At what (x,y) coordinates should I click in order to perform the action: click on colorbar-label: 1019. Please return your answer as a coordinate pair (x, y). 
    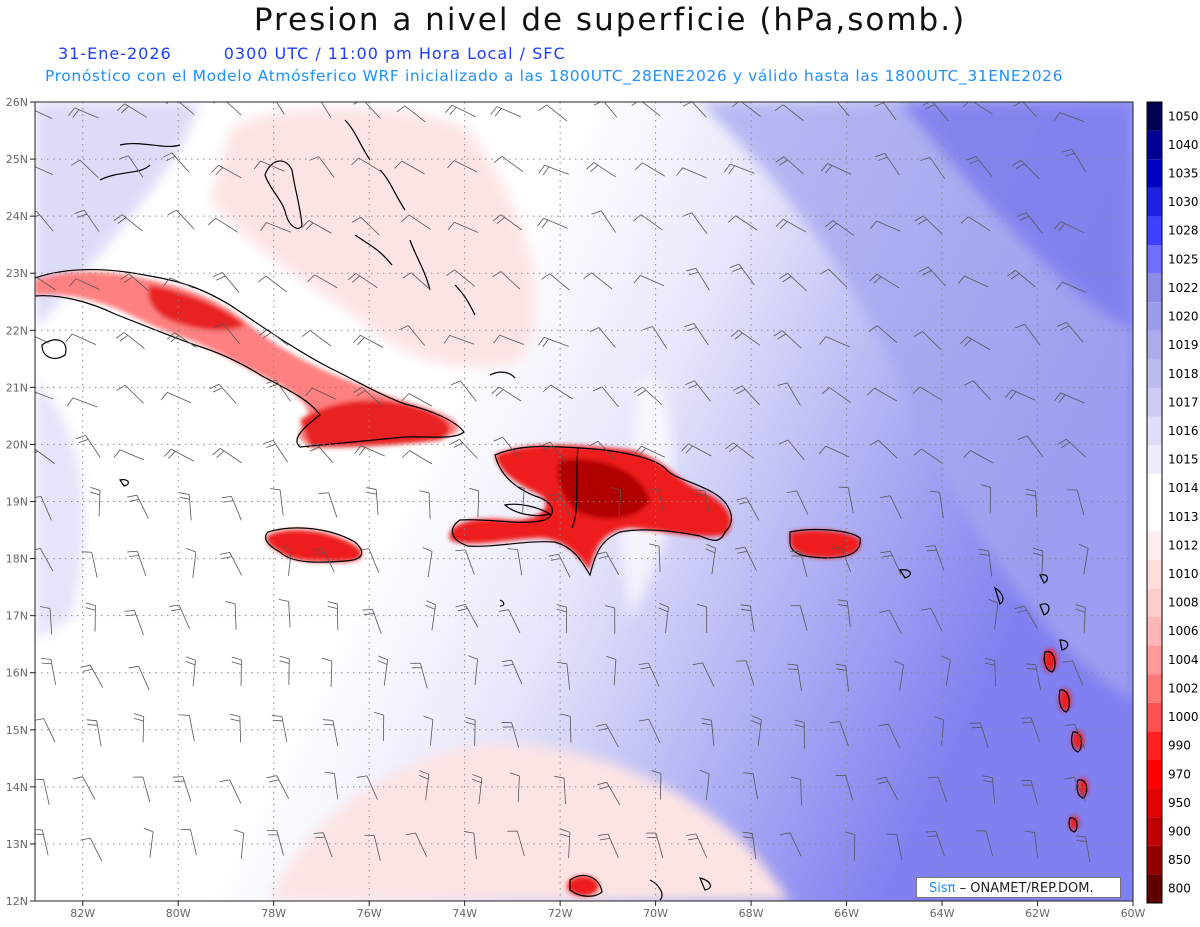
    Looking at the image, I should click on (1183, 345).